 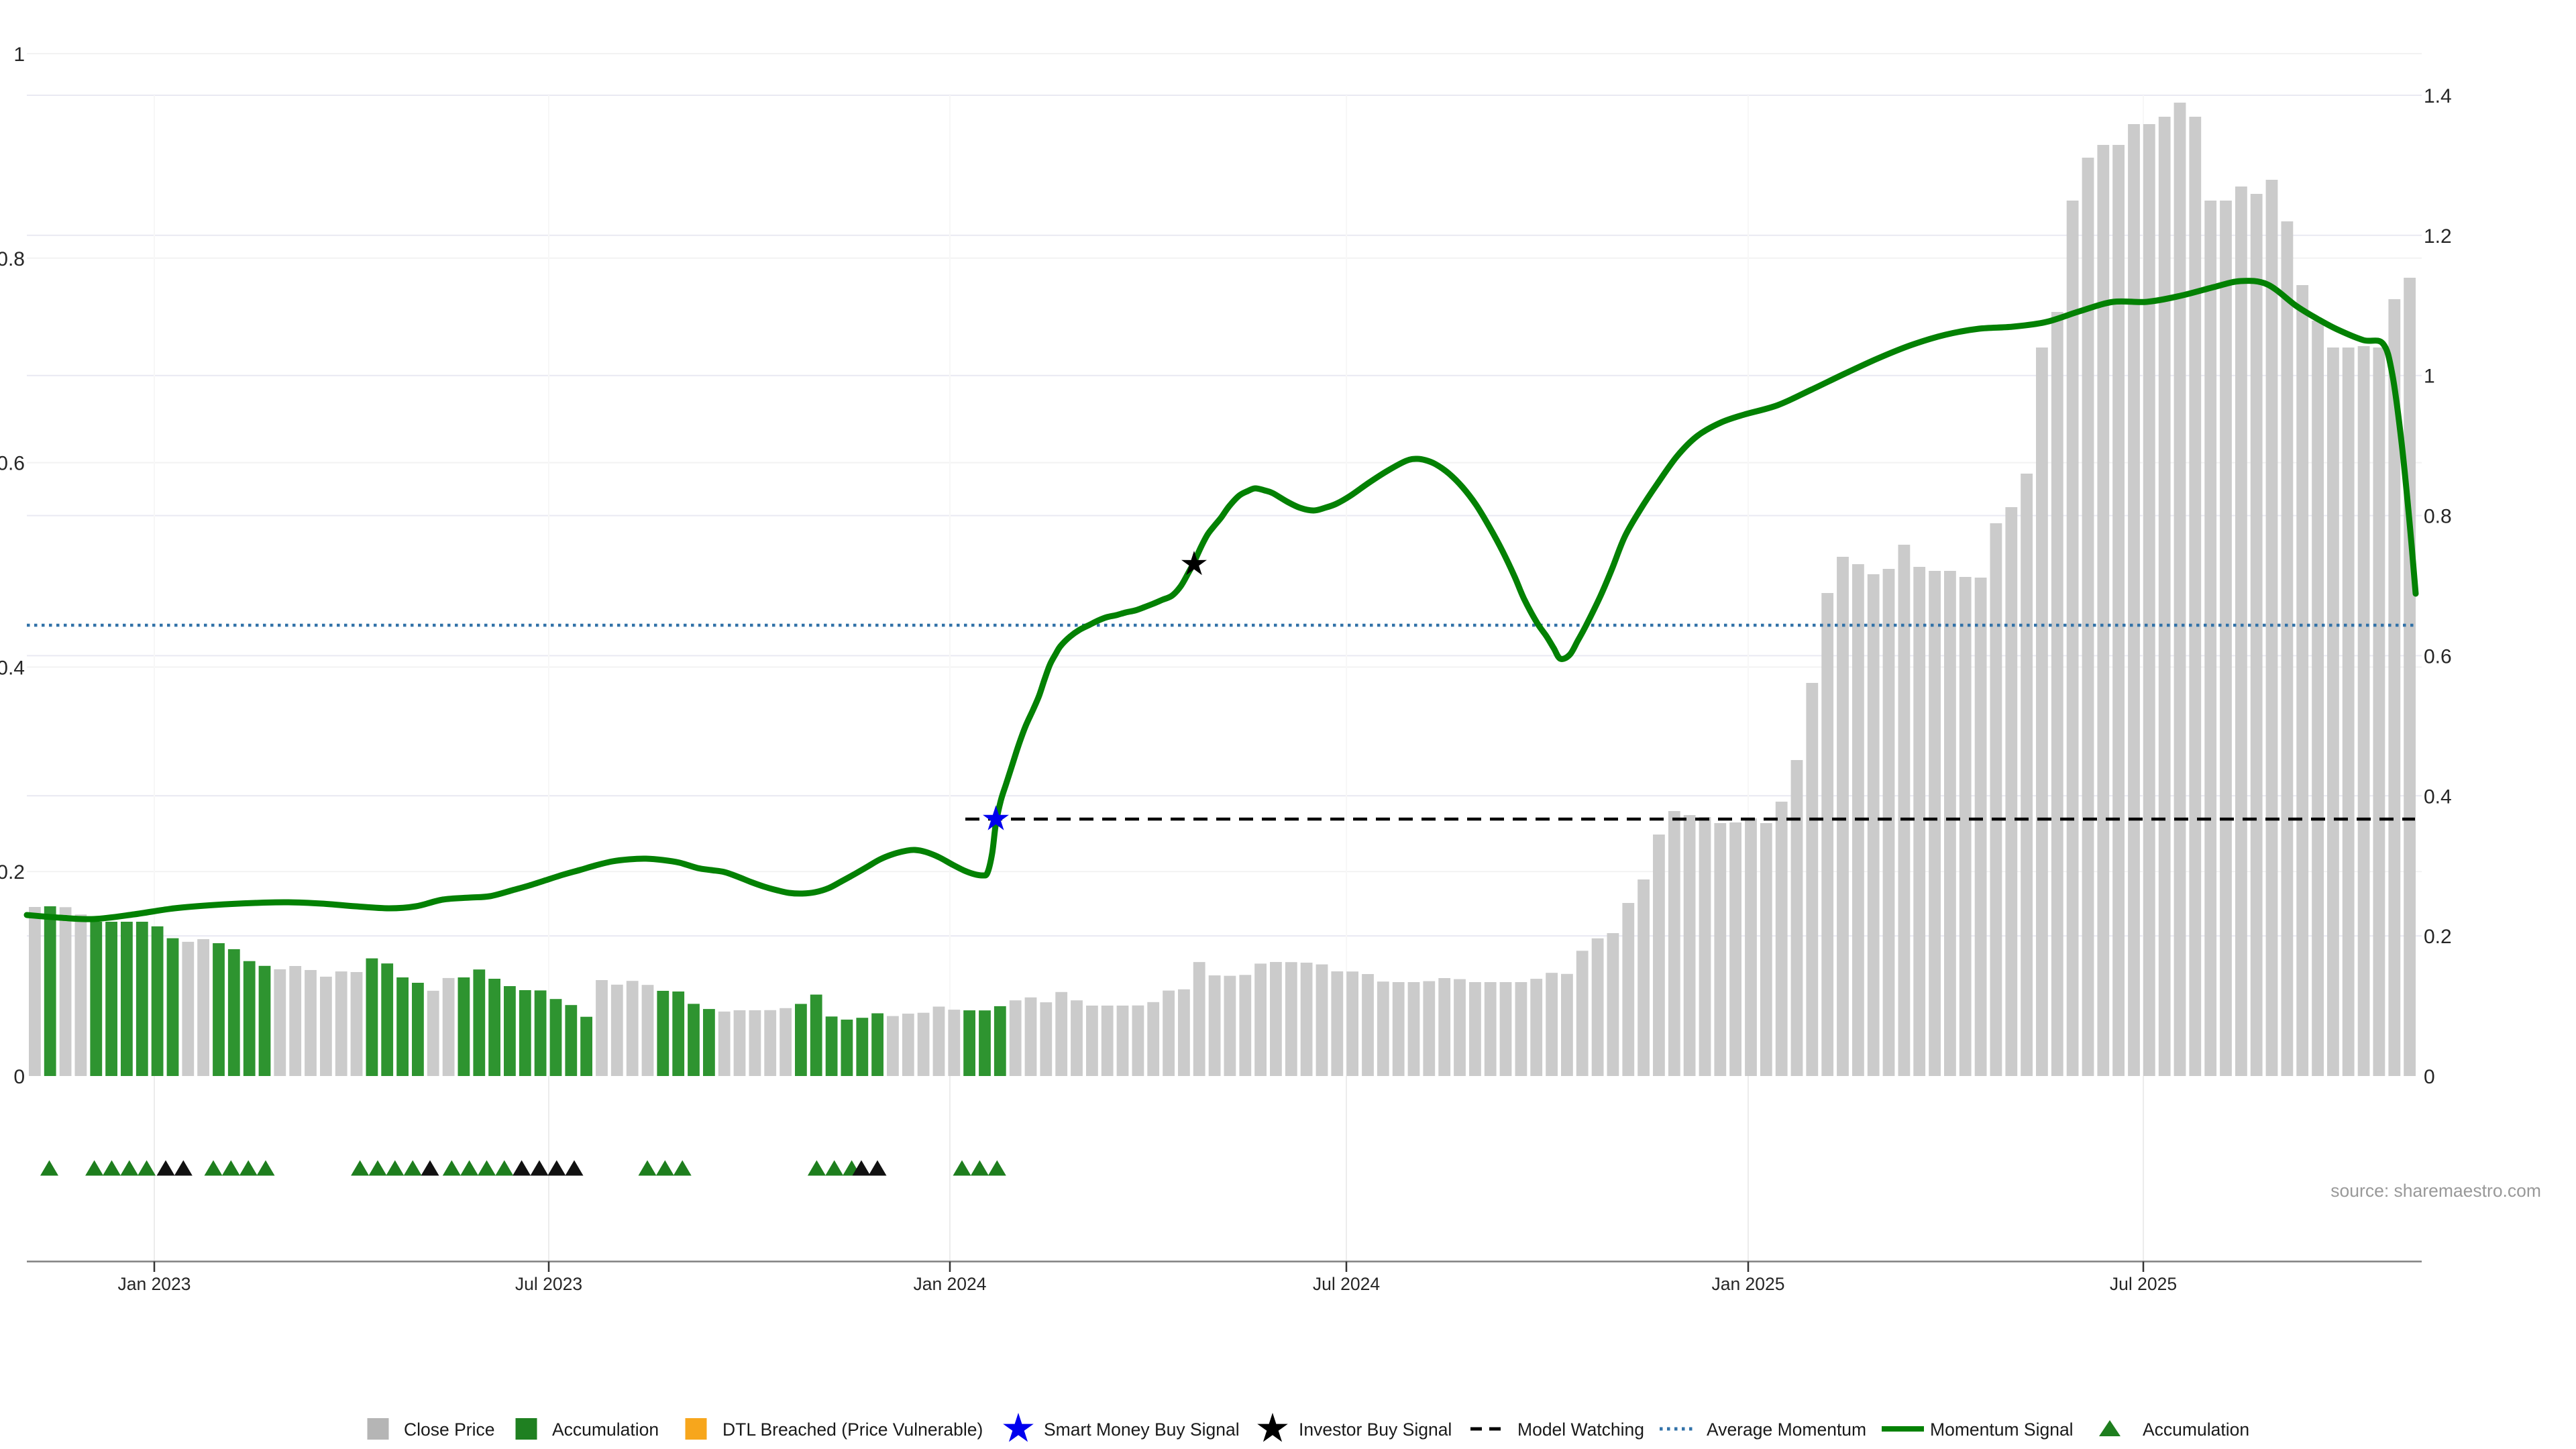 What do you see at coordinates (2143, 1284) in the screenshot?
I see `svg-text: Jul 2025` at bounding box center [2143, 1284].